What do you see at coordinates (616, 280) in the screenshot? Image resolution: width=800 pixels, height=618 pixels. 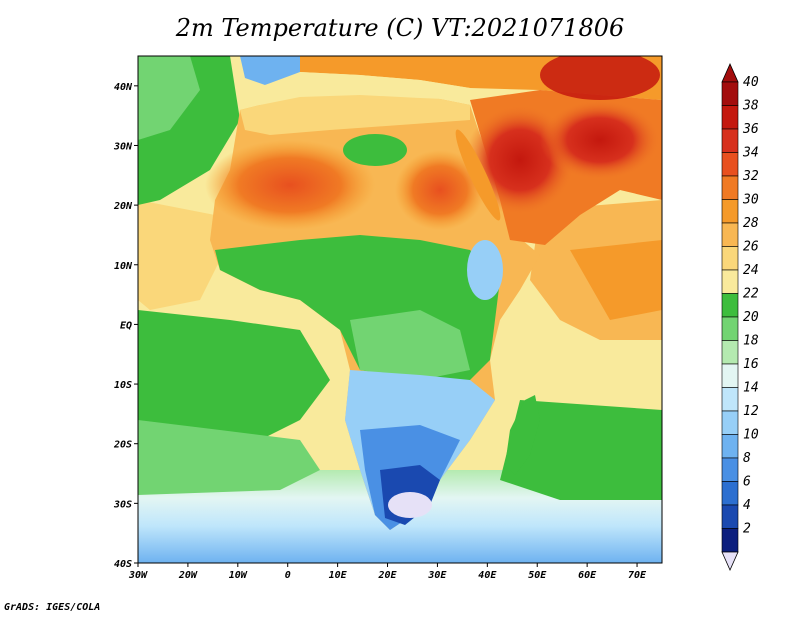 I see `warm-indian-core` at bounding box center [616, 280].